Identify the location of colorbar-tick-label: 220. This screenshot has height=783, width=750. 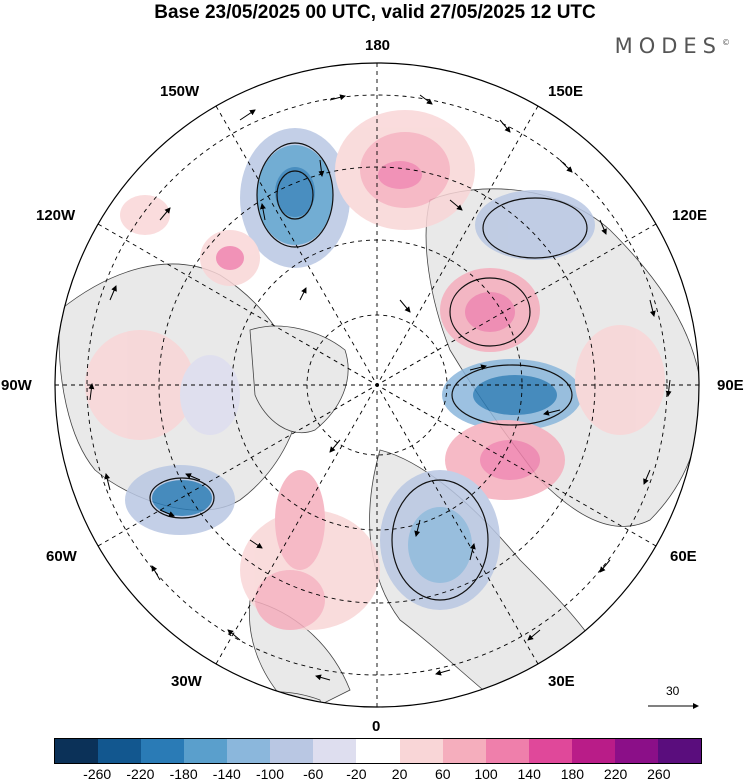
(615, 774).